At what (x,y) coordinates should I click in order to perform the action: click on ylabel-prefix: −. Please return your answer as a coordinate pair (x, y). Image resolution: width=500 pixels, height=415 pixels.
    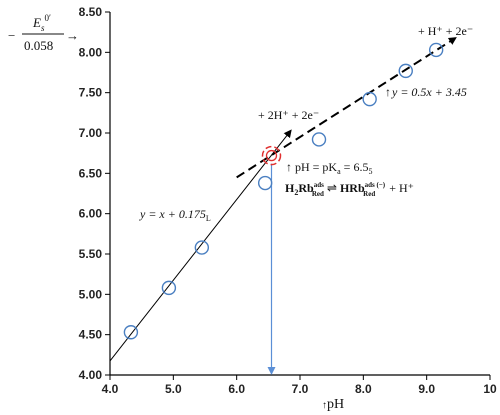
    Looking at the image, I should click on (11, 35).